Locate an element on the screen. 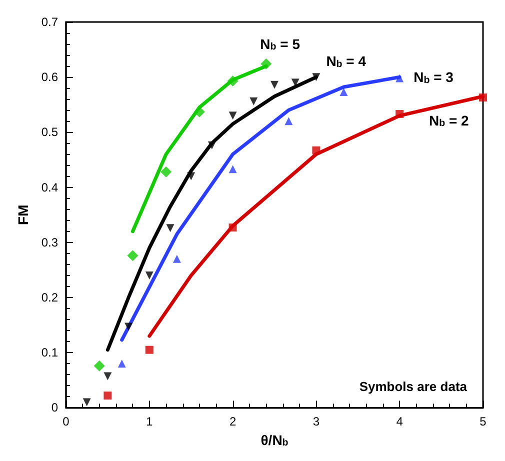  y-tick-label: 0 is located at coordinates (54, 407).